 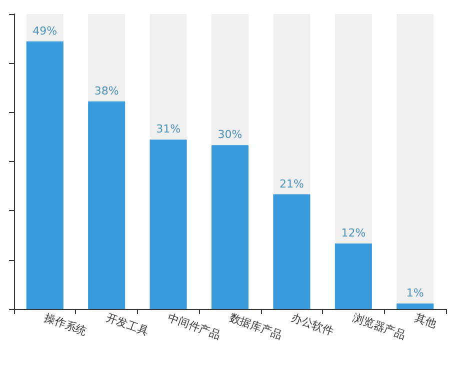 I want to click on data-label: 21%, so click(x=291, y=183).